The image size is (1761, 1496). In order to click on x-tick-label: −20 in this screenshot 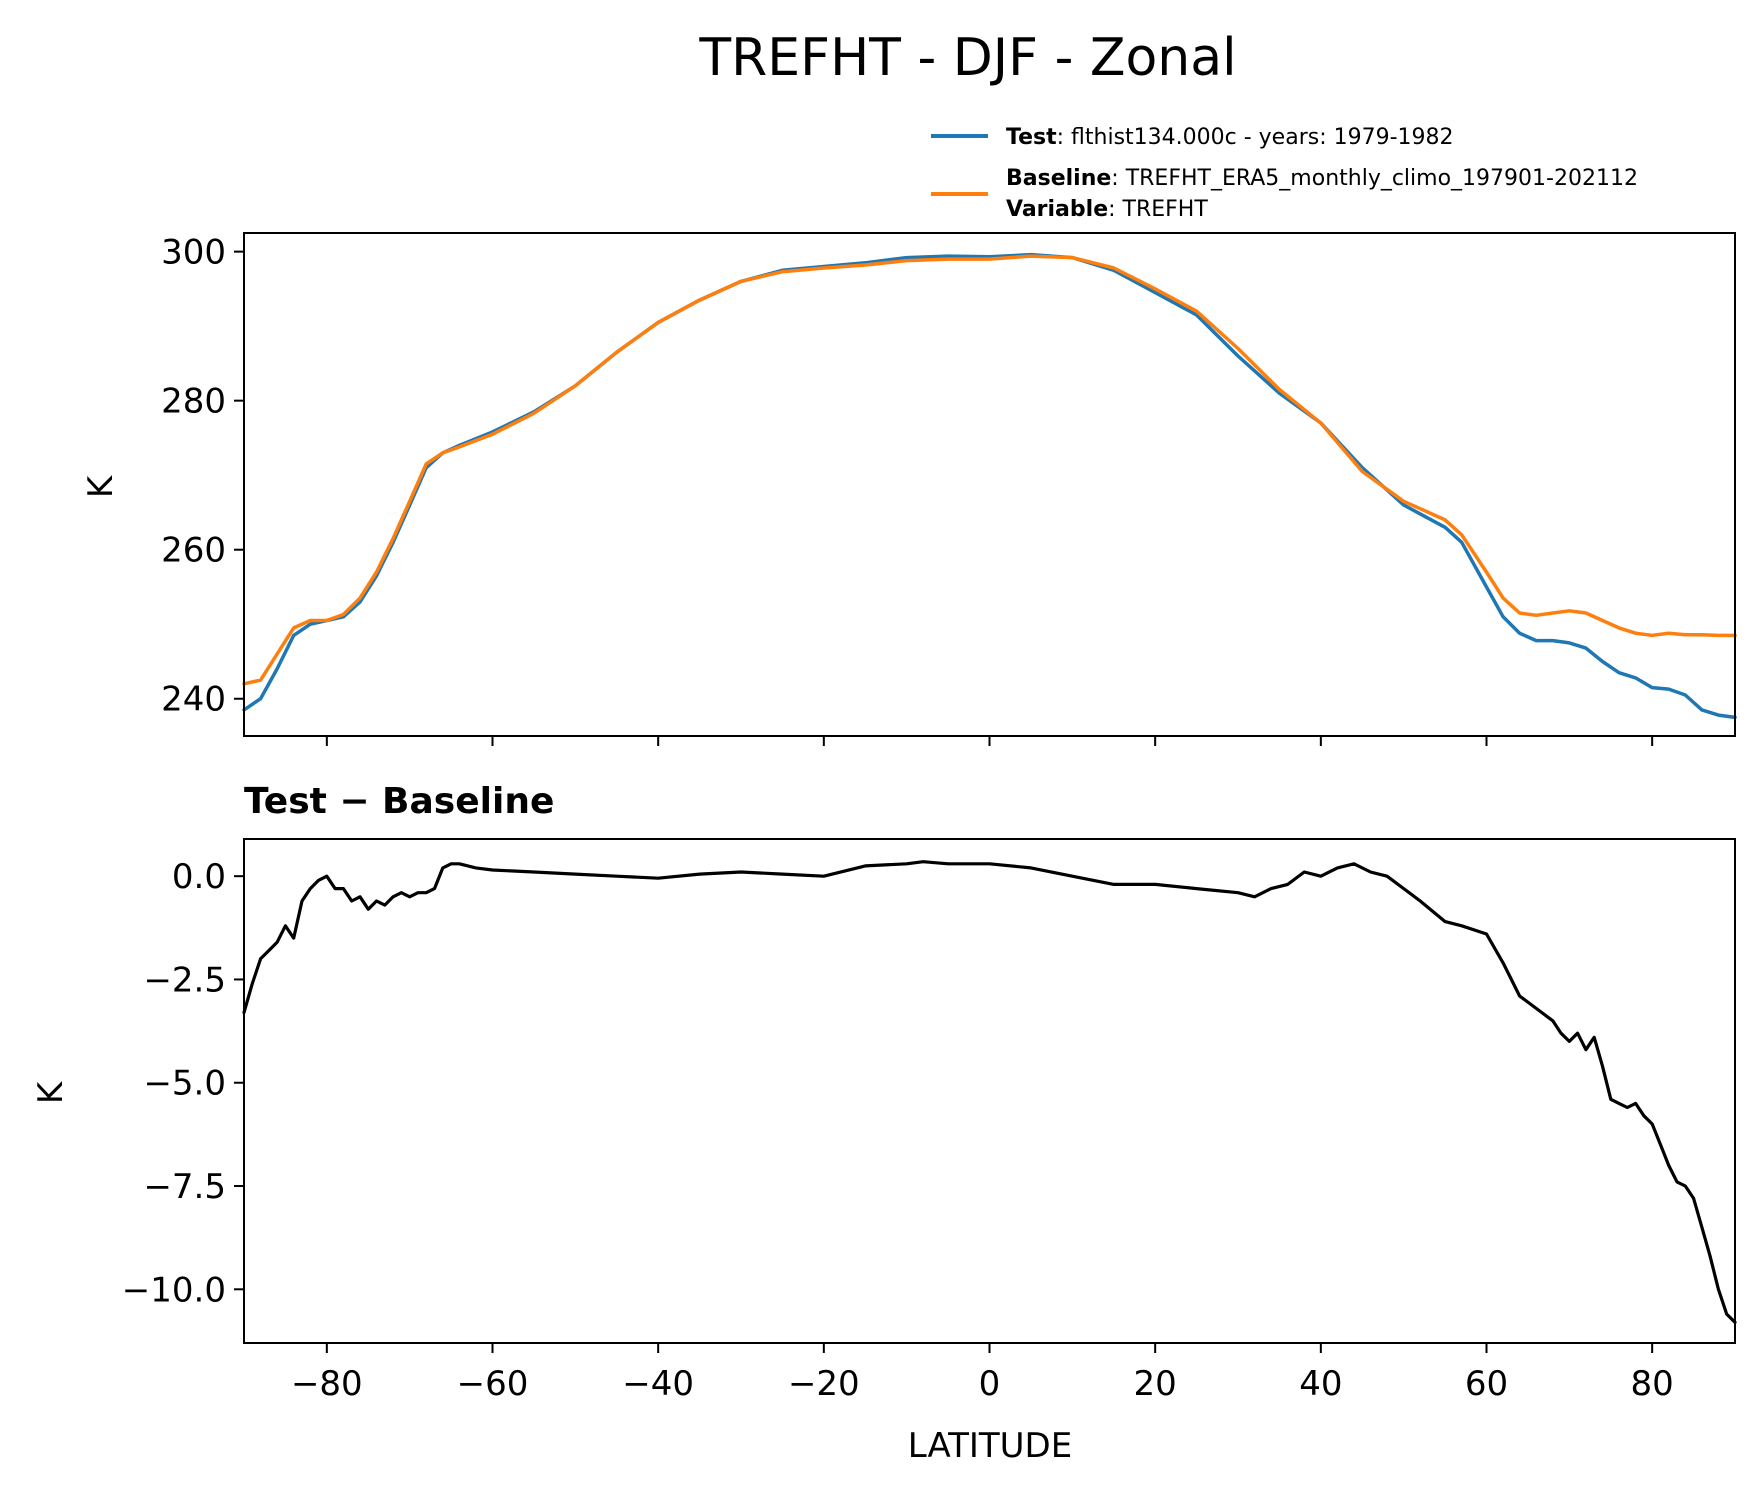, I will do `click(824, 1384)`.